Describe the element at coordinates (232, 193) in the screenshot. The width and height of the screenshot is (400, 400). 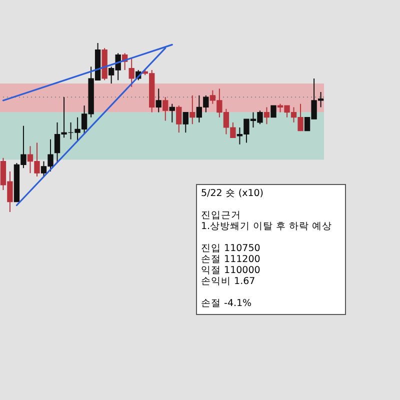
I see `annotation: 5/22 숏 (x10)` at that location.